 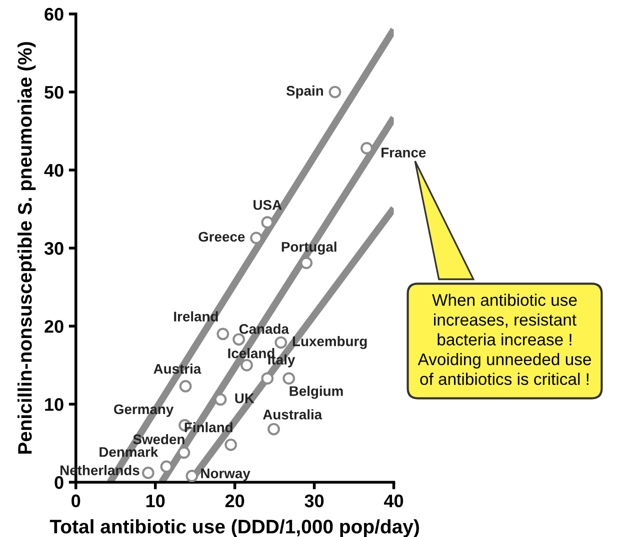 I want to click on x-tick-label: 40, so click(x=394, y=501).